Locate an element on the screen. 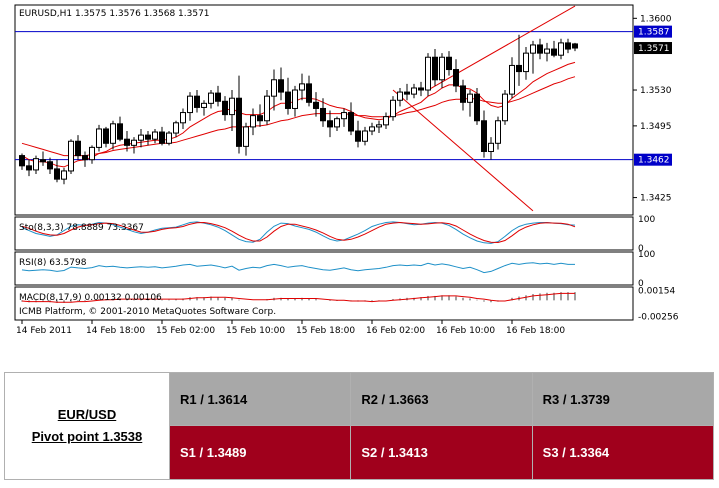 This screenshot has width=719, height=488. price-tick-label: 1.3600 is located at coordinates (656, 19).